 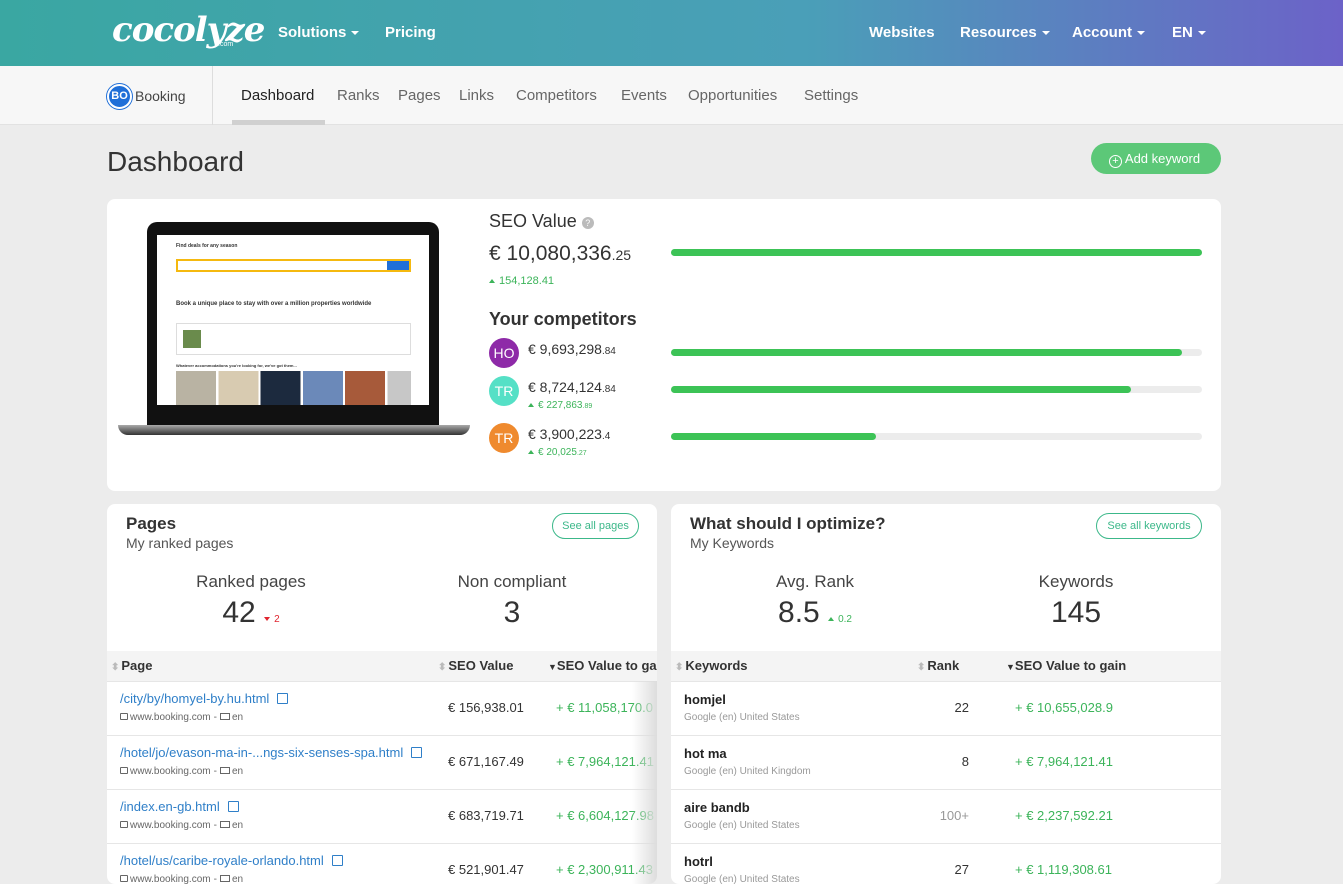 What do you see at coordinates (1064, 815) in the screenshot?
I see `seo-gain: + € 2,237,592.21` at bounding box center [1064, 815].